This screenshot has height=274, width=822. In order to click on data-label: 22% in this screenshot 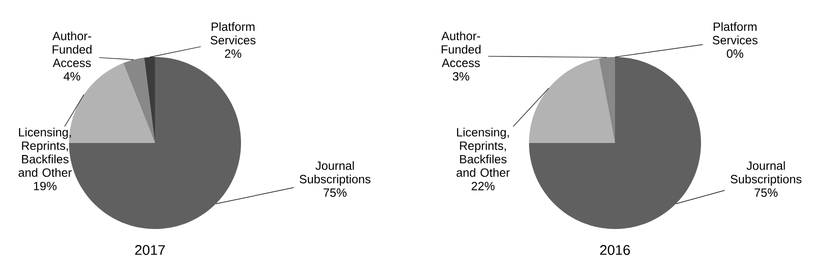, I will do `click(483, 186)`.